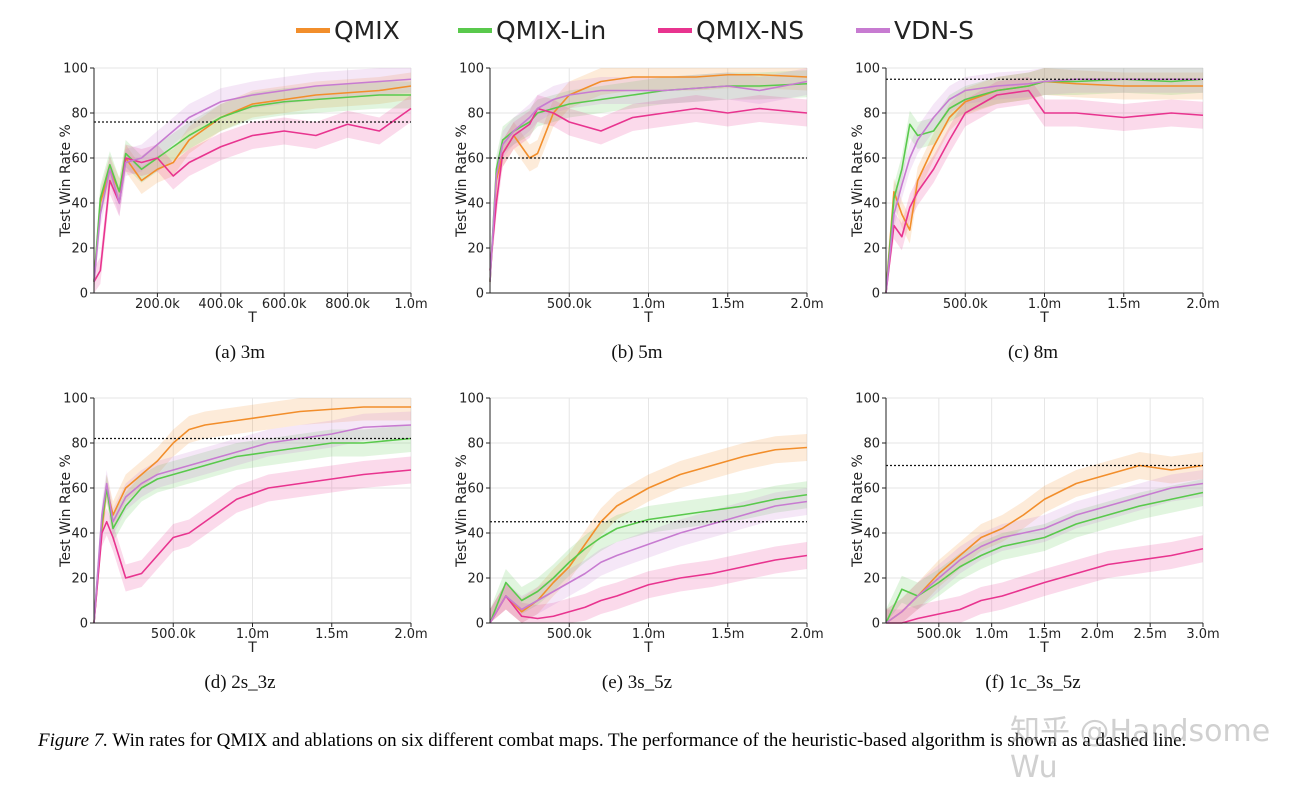  I want to click on legend: QMIX QMIX-Lin QMIX-NS VDN-S, so click(649, 30).